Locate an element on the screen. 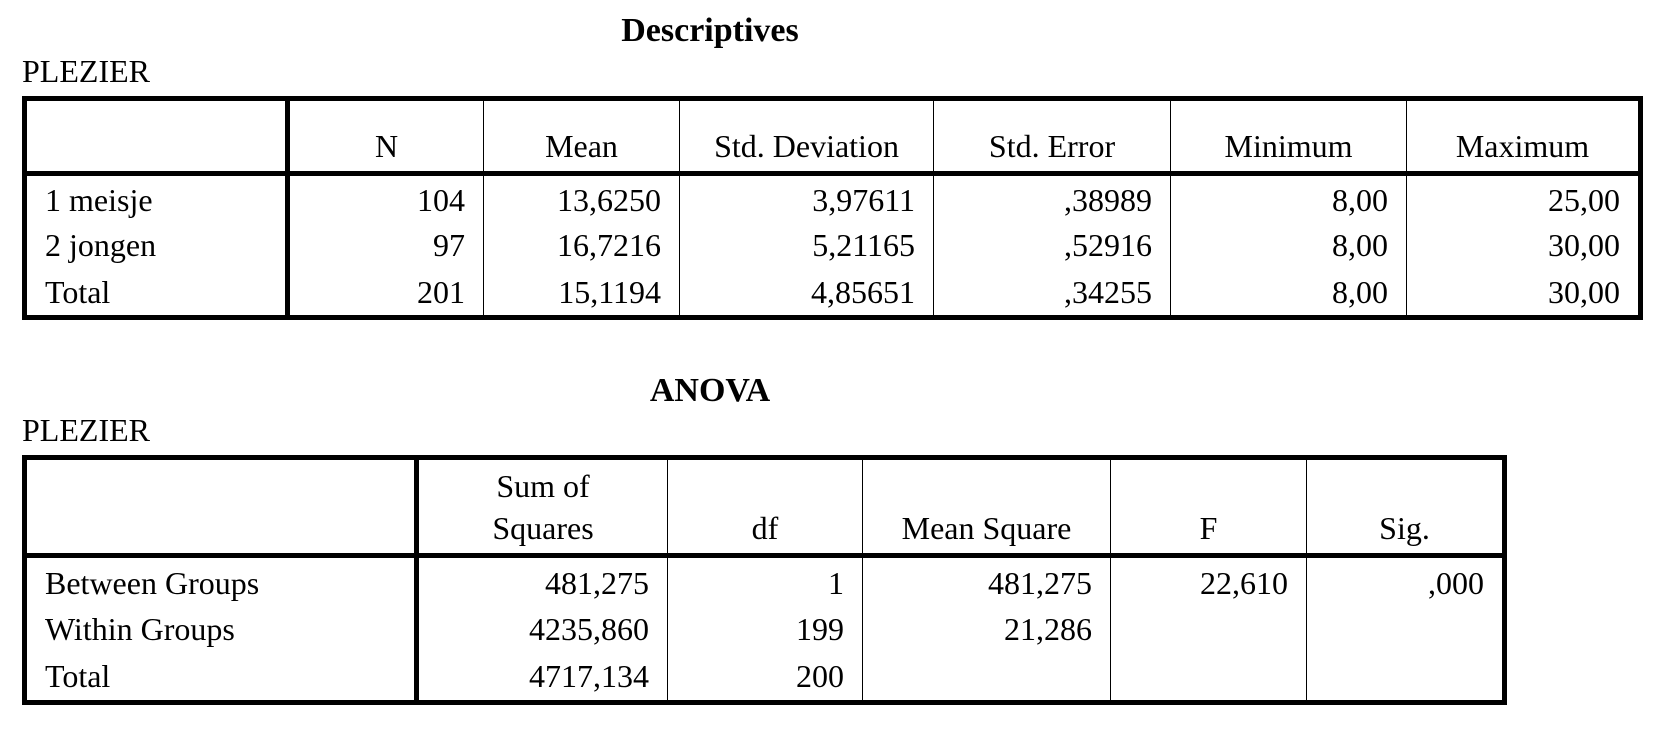 This screenshot has height=747, width=1660. table-cell: 97 is located at coordinates (449, 245).